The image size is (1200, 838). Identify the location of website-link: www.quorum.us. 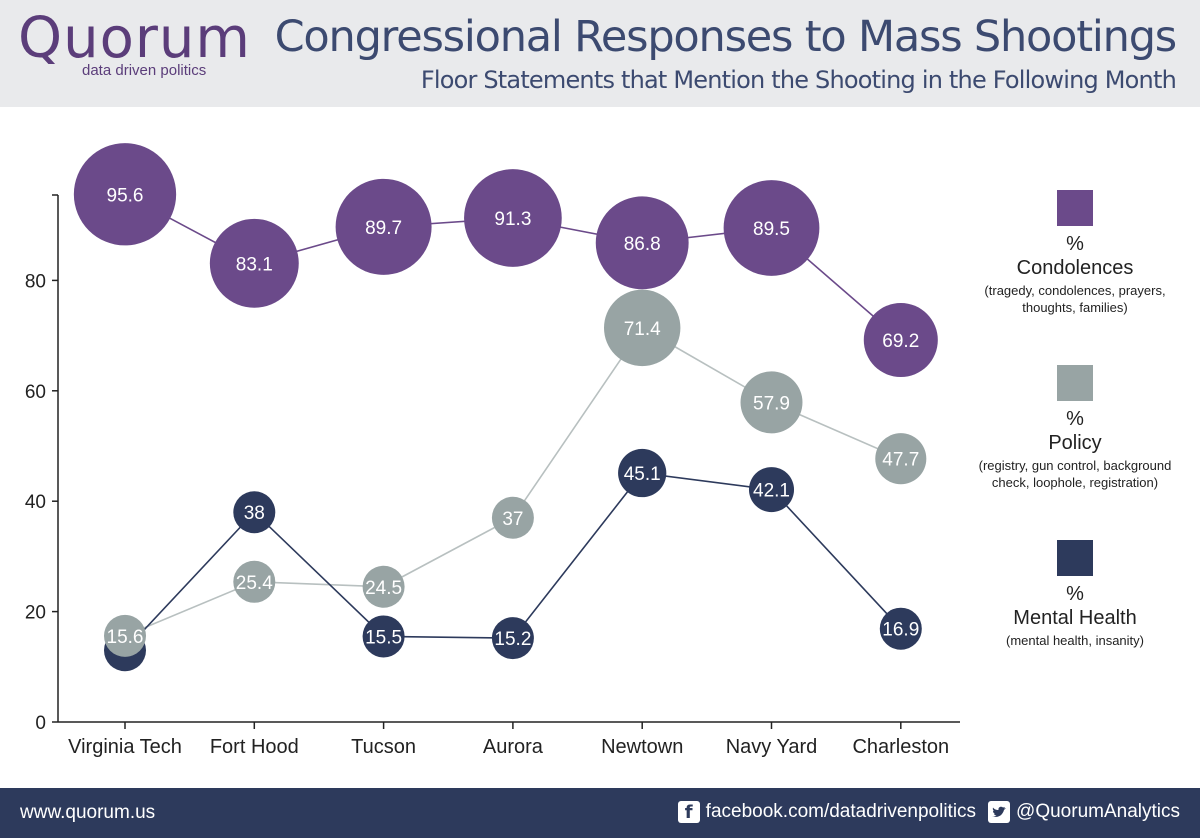
(88, 812).